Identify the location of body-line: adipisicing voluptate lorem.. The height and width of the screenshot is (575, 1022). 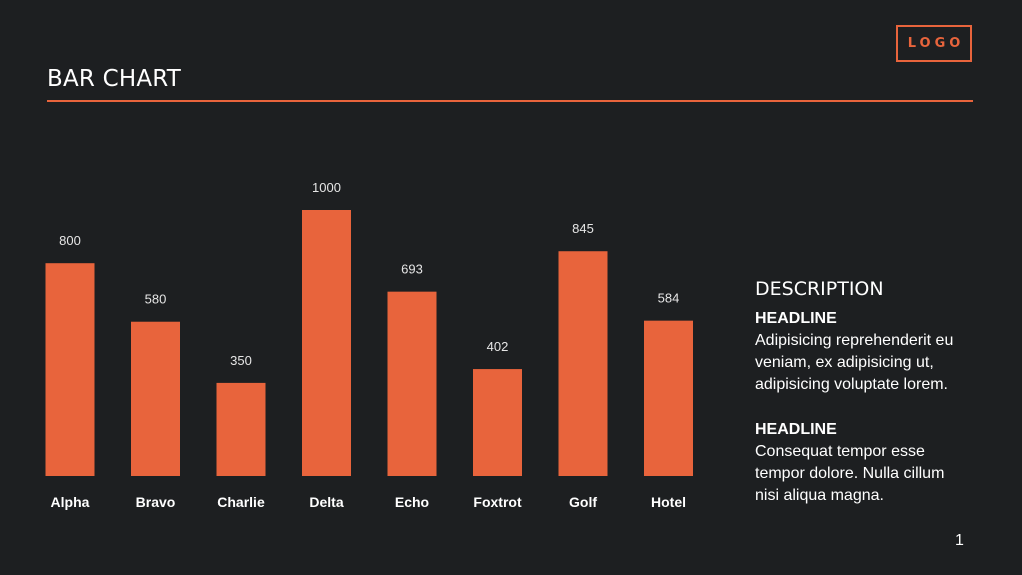
(851, 384).